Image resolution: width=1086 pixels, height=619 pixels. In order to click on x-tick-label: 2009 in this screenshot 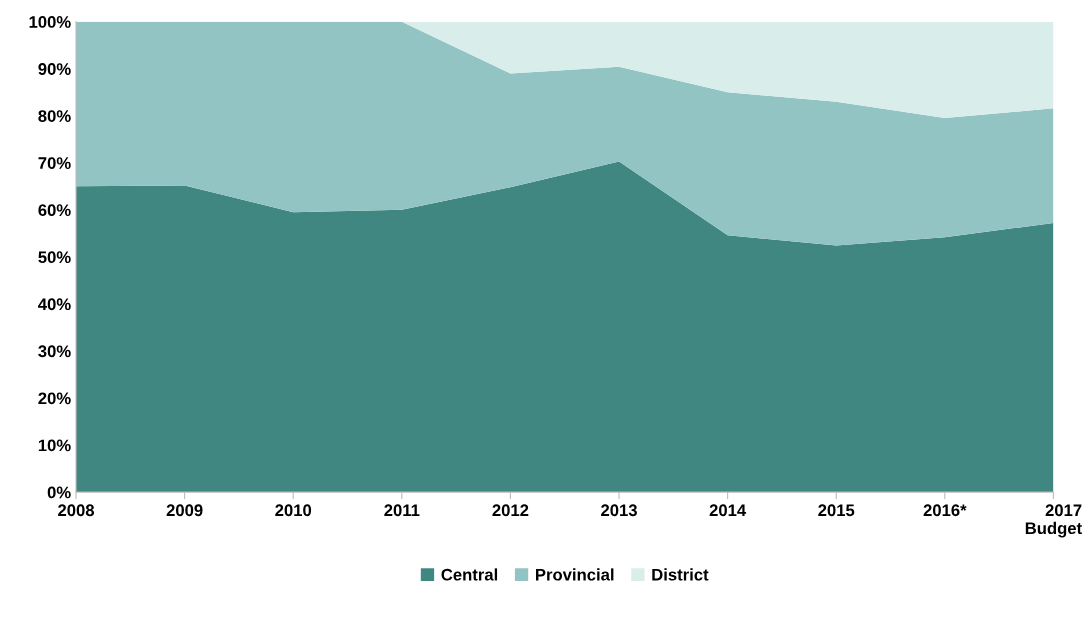, I will do `click(184, 510)`.